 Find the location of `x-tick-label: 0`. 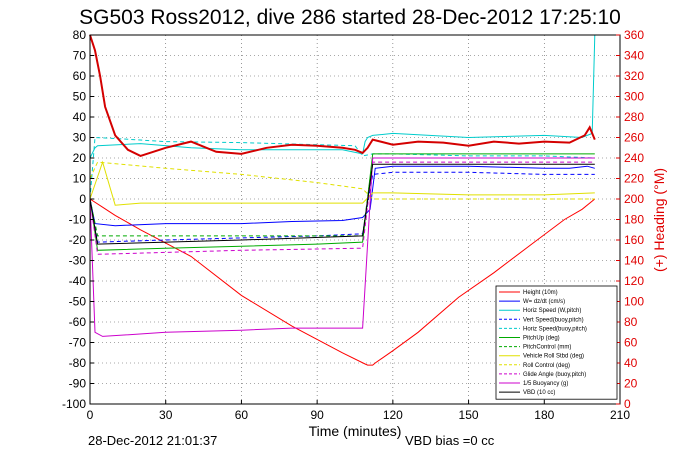

x-tick-label: 0 is located at coordinates (90, 415).